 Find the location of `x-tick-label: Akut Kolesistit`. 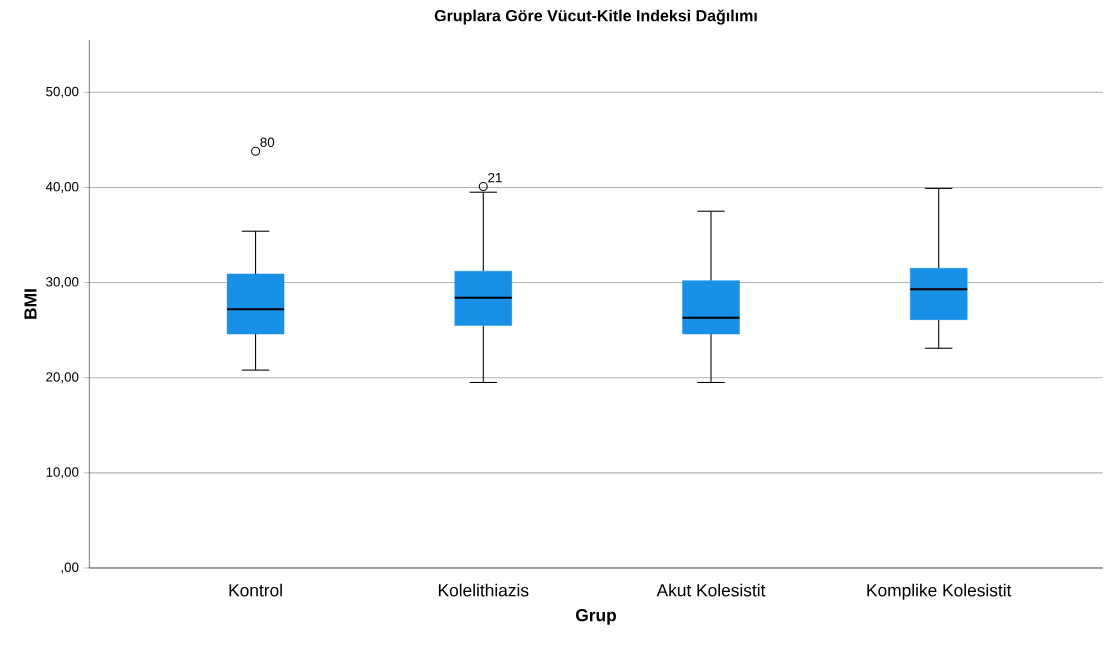

x-tick-label: Akut Kolesistit is located at coordinates (711, 590).